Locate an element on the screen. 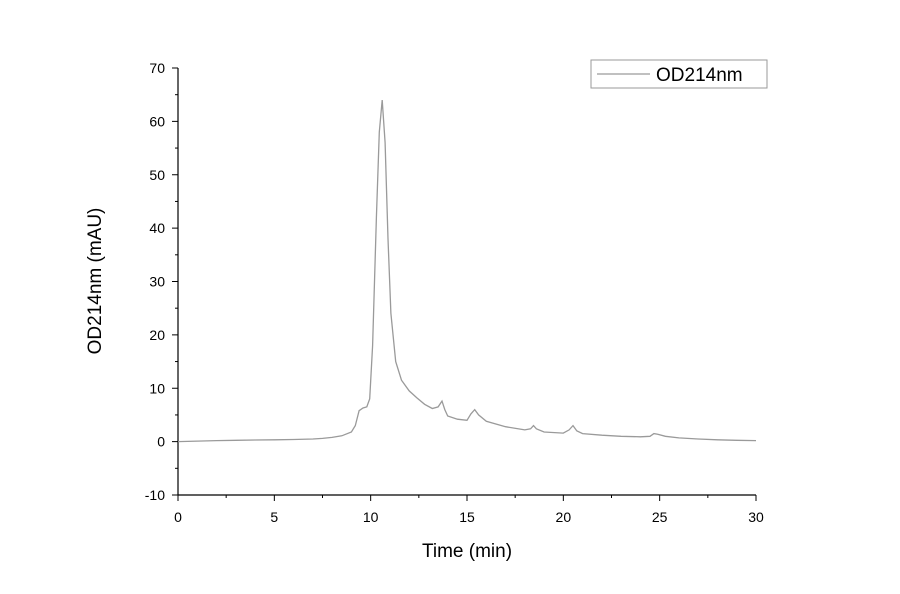 The width and height of the screenshot is (900, 594). legend-label-od214nm: OD214nm is located at coordinates (699, 75).